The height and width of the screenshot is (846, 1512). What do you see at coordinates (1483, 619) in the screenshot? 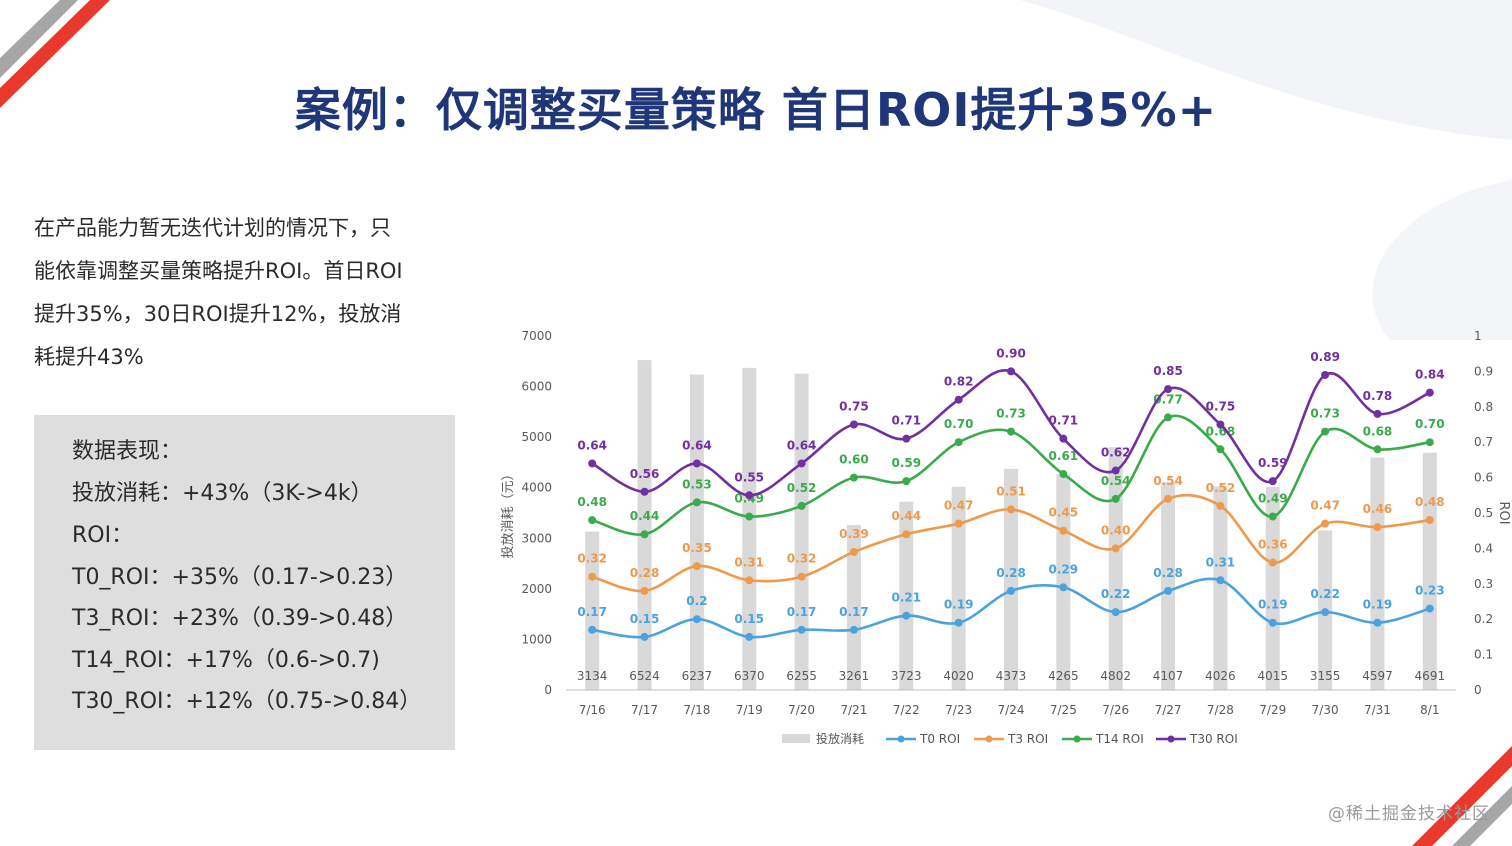
I see `y-right-tick-label: 0.2` at bounding box center [1483, 619].